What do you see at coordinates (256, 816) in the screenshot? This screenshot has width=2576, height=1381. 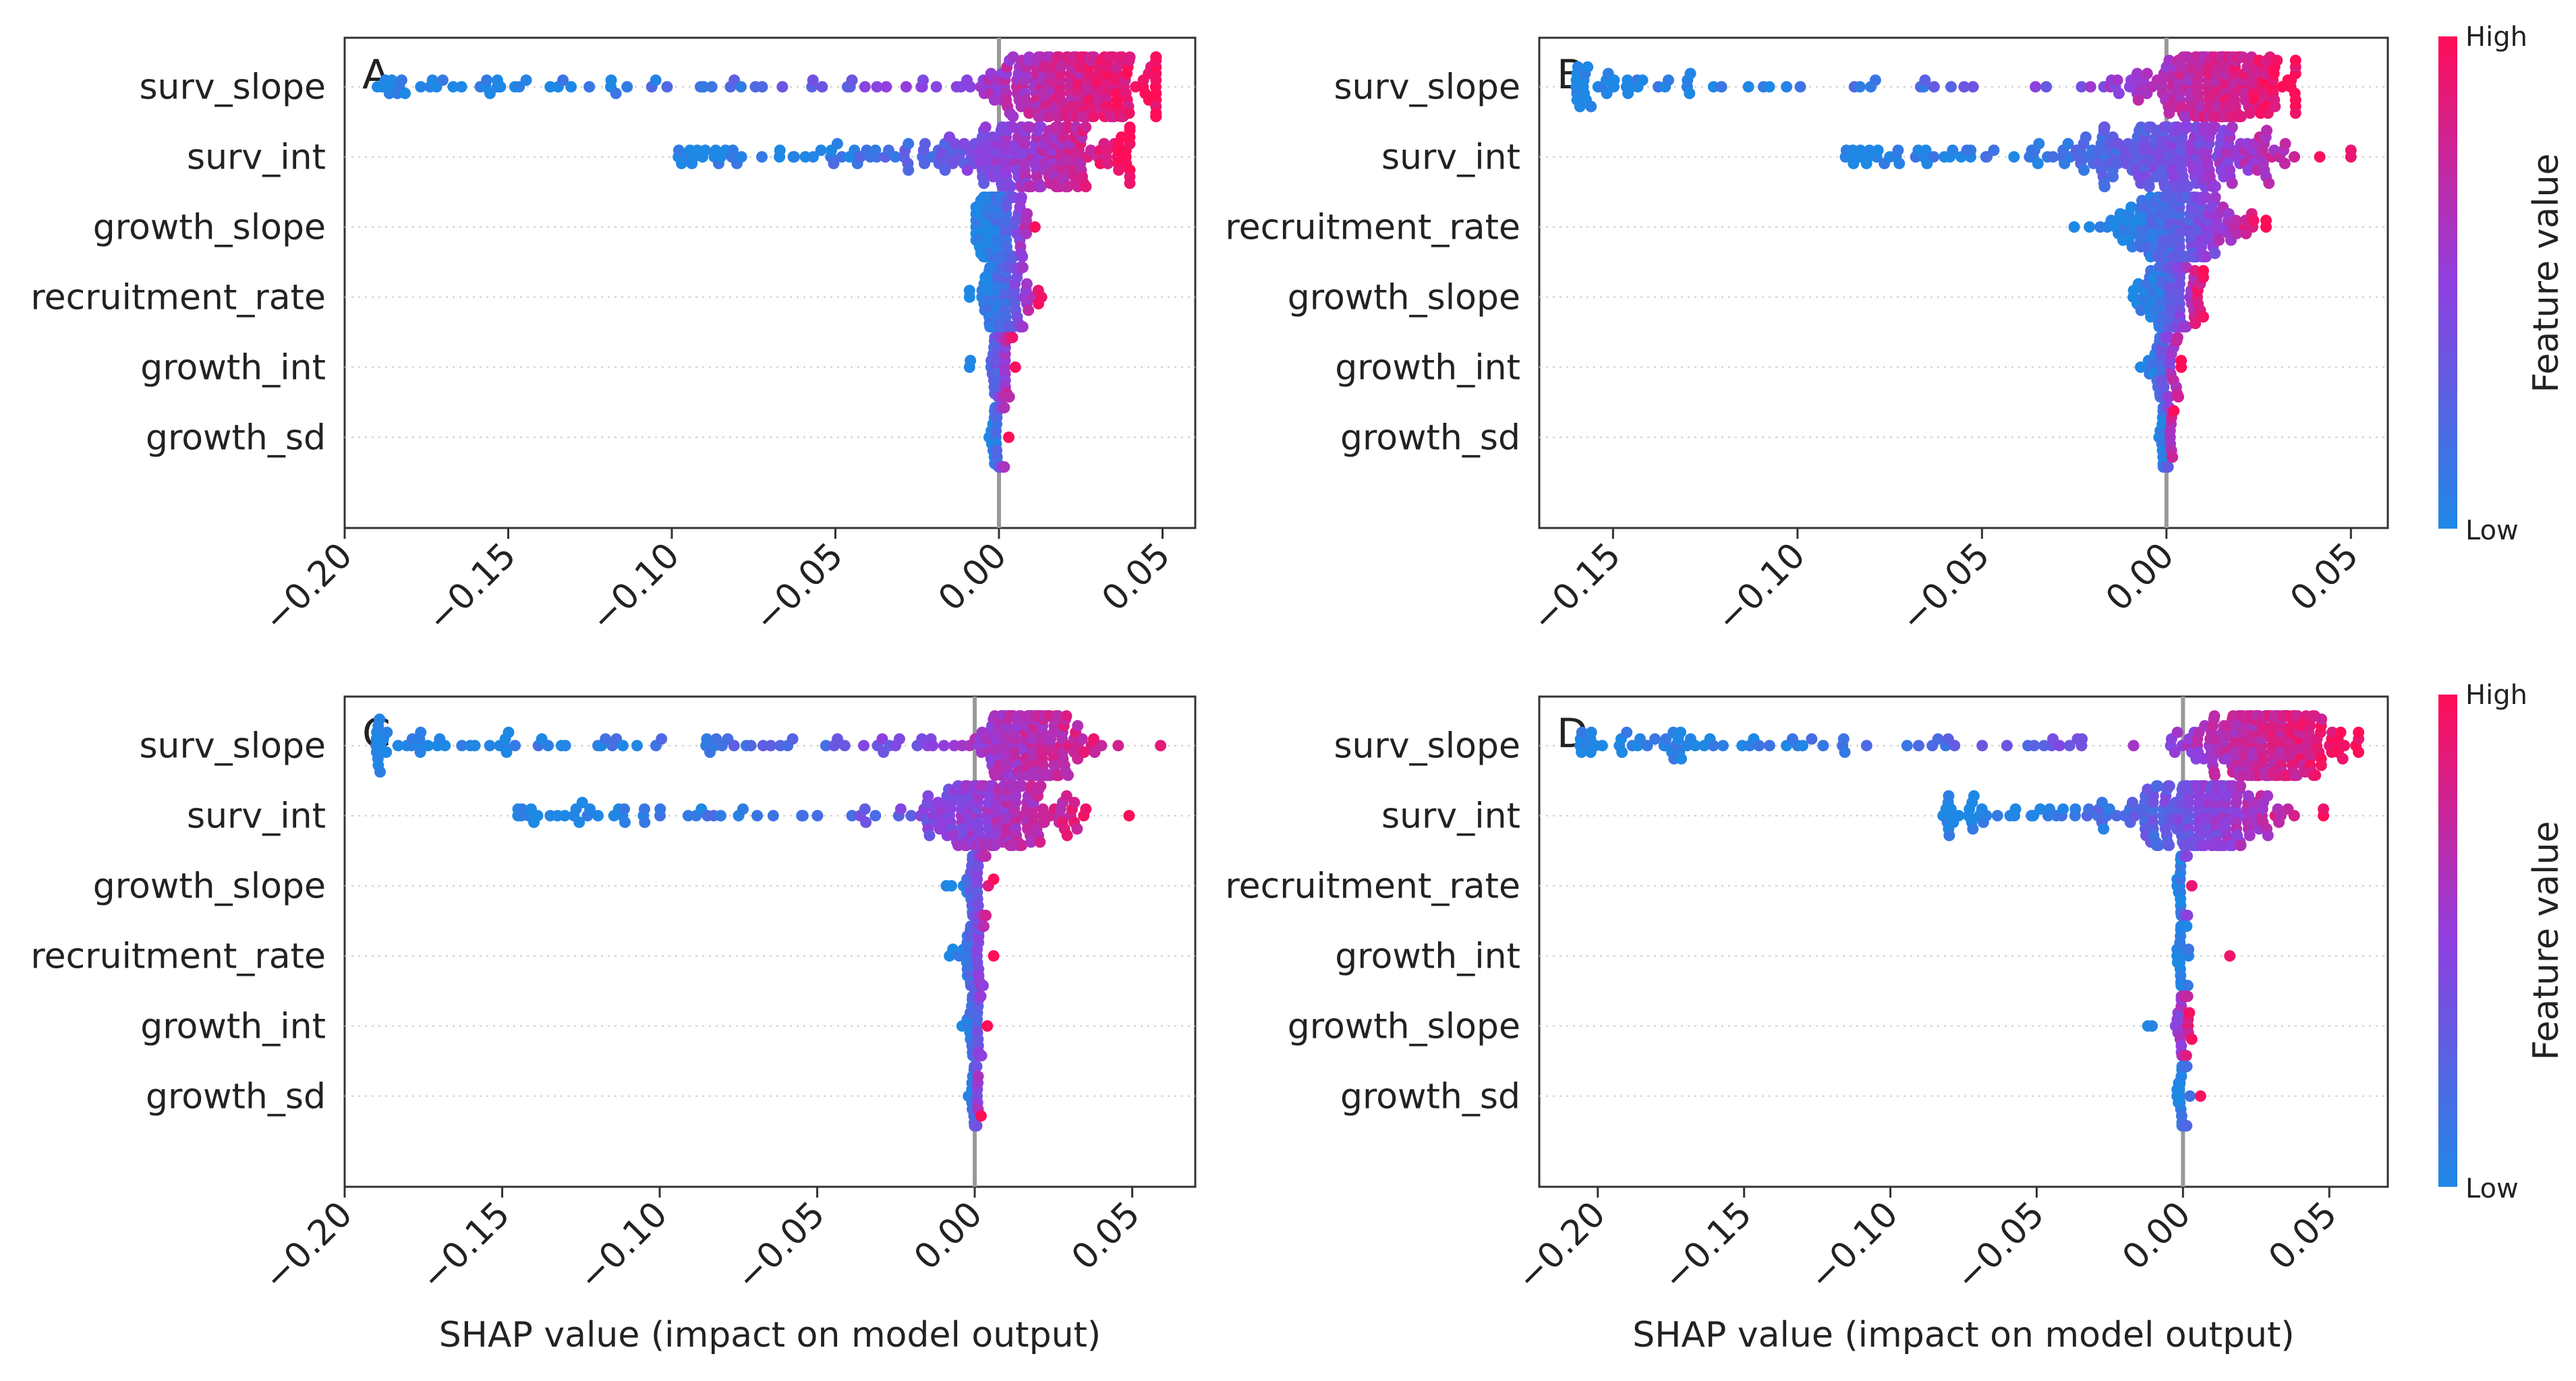 I see `feature-label: surv_int` at bounding box center [256, 816].